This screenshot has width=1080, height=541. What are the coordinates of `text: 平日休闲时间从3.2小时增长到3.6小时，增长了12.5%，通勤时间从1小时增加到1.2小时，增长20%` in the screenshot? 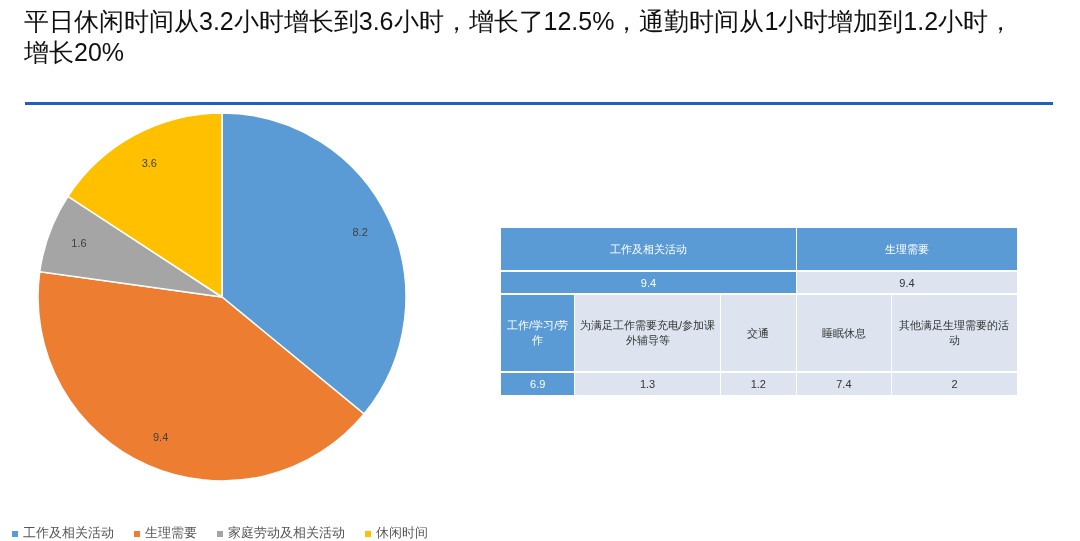 It's located at (519, 37).